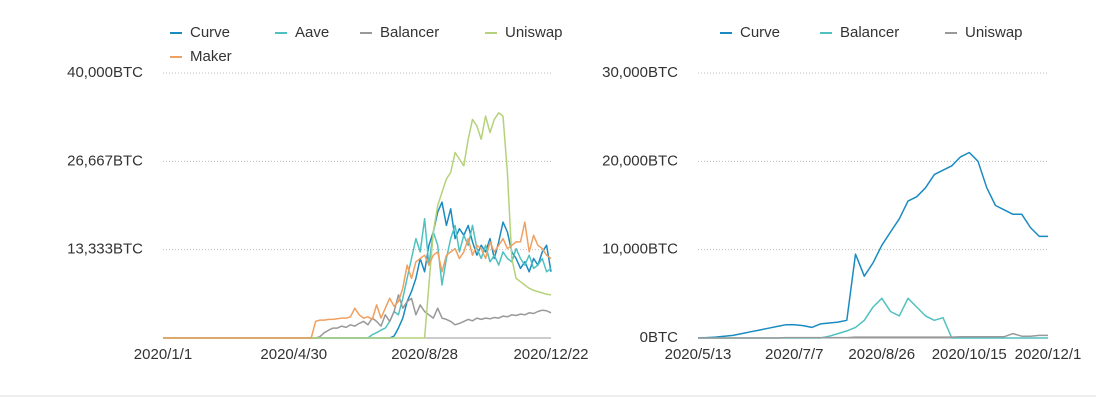 The width and height of the screenshot is (1096, 400). I want to click on x-tick-label: 2020/12/1, so click(1048, 354).